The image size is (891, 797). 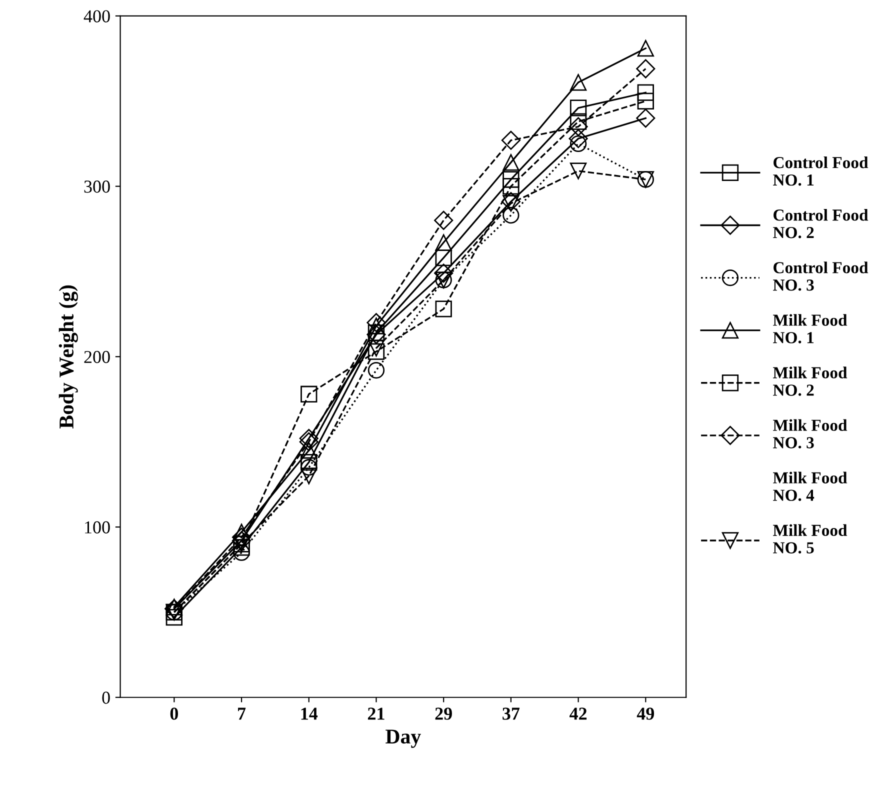 I want to click on y-tick-label: 300, so click(x=97, y=186).